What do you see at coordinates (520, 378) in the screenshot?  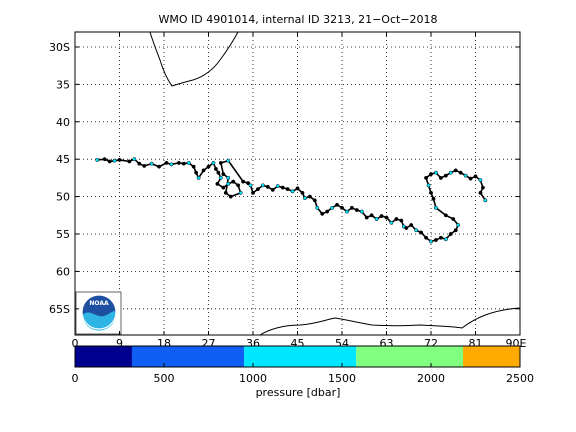 I see `colorbar-tick-label: 2500` at bounding box center [520, 378].